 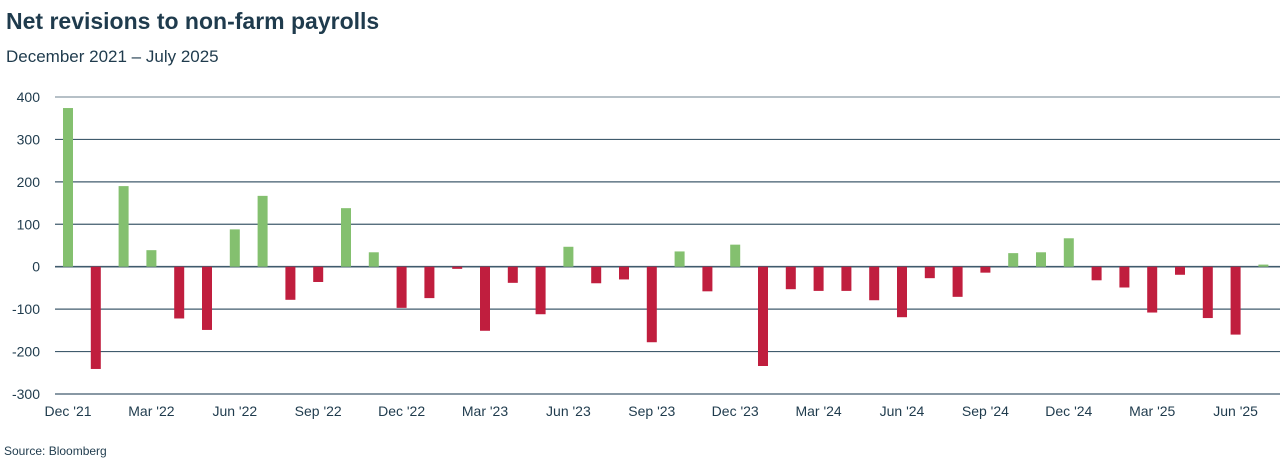 What do you see at coordinates (1068, 252) in the screenshot?
I see `bar-dec-2024` at bounding box center [1068, 252].